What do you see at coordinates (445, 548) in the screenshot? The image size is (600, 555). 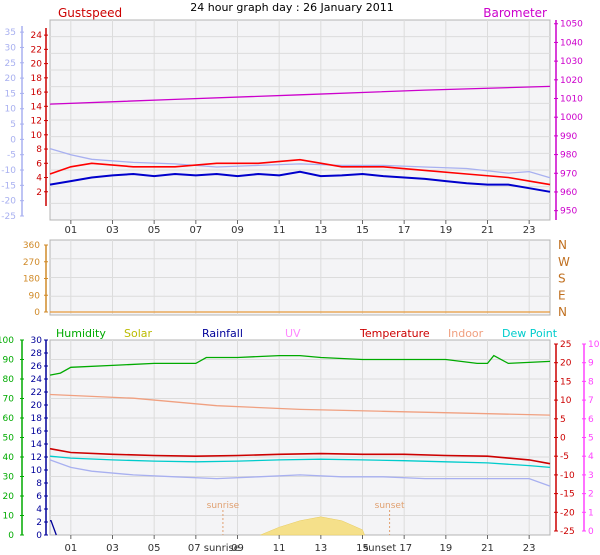 I see `panel3-x-tick-label: 19` at bounding box center [445, 548].